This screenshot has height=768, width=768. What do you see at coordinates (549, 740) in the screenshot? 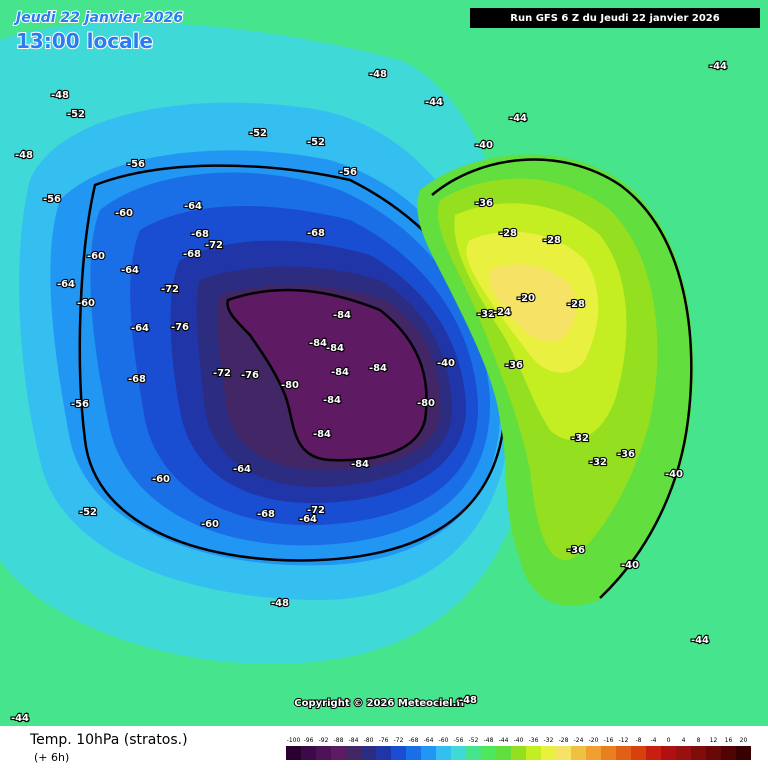
I see `legend-label: -32` at bounding box center [549, 740].